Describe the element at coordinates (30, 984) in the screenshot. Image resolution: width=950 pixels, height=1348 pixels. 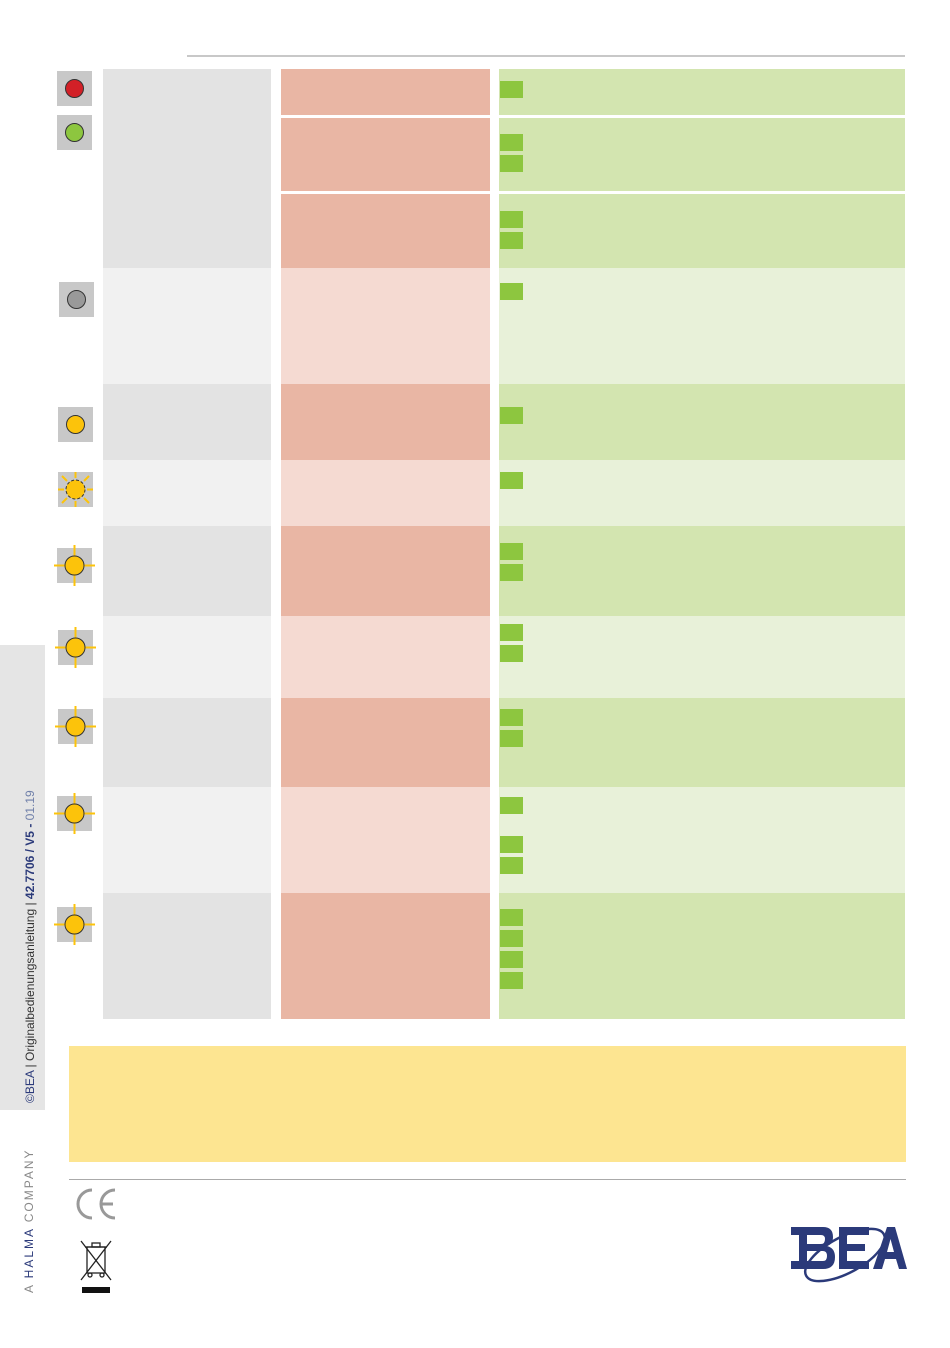
I see `manual-title: Originalbedienungsanleitung` at that location.